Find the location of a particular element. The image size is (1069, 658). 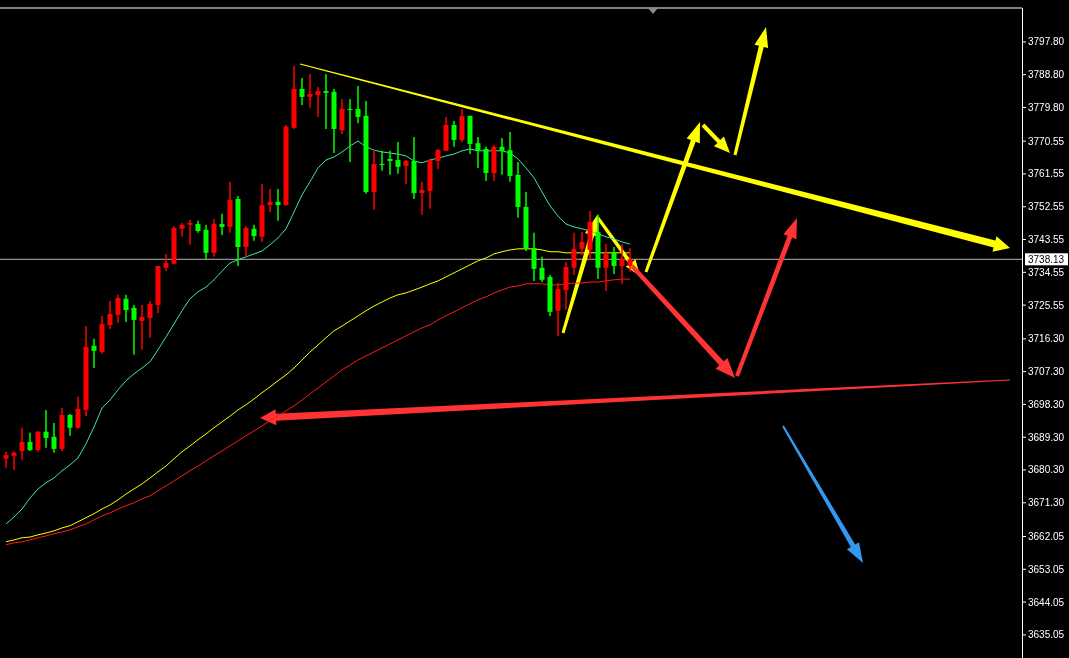

y-tick-label: 3752.55 is located at coordinates (1046, 207).